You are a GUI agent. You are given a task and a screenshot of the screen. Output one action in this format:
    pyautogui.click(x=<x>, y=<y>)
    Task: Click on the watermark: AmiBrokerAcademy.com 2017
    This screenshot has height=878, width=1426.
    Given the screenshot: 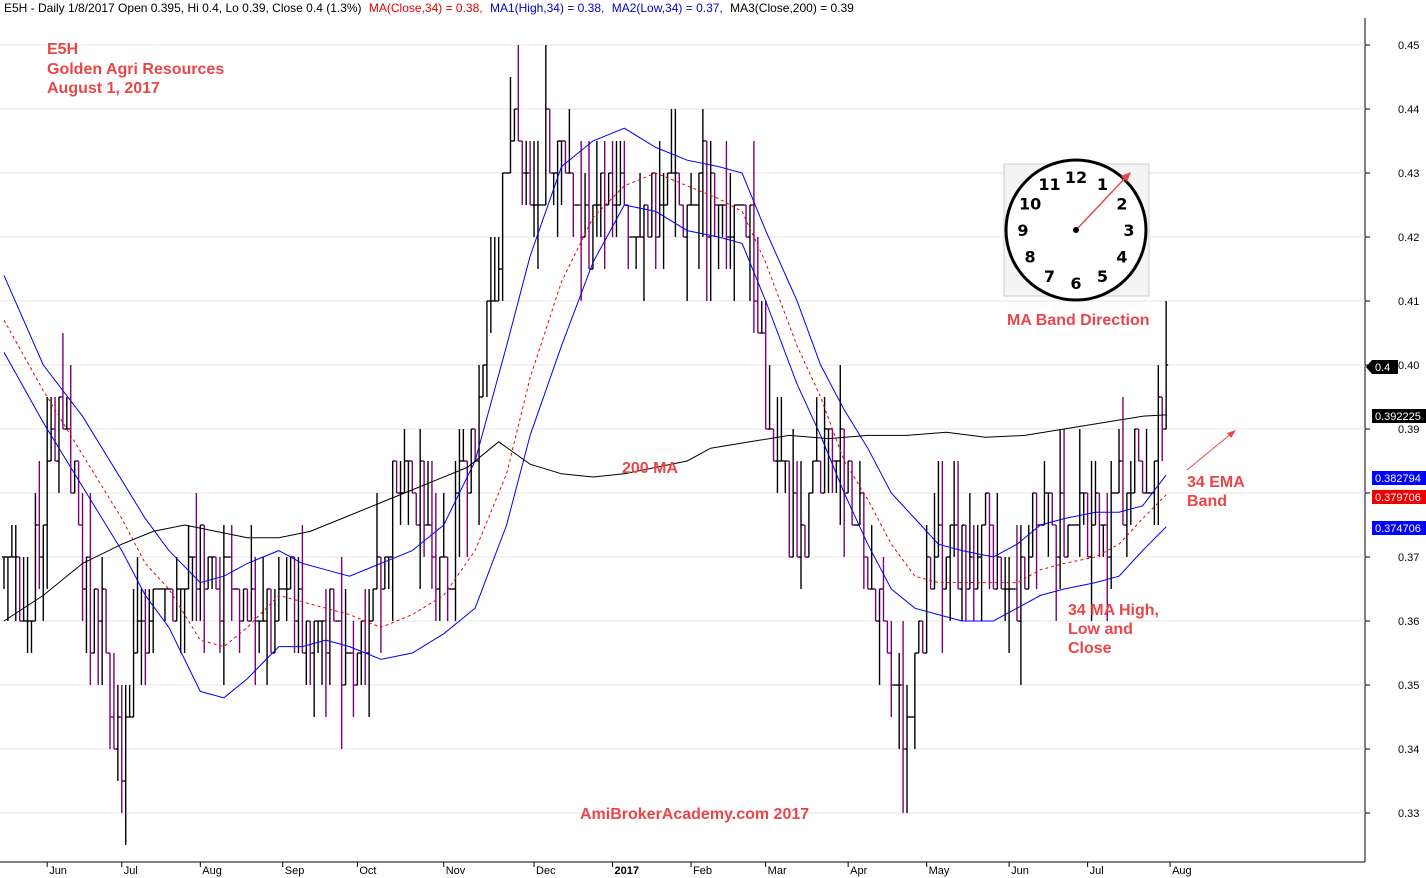 What is the action you would take?
    pyautogui.click(x=694, y=814)
    